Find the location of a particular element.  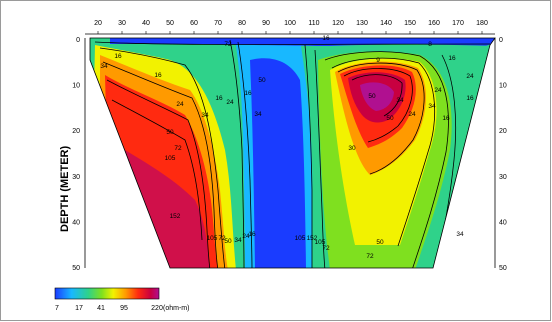

left-depth-tick-labels: 0 10 20 30 40 50 is located at coordinates (76, 154).